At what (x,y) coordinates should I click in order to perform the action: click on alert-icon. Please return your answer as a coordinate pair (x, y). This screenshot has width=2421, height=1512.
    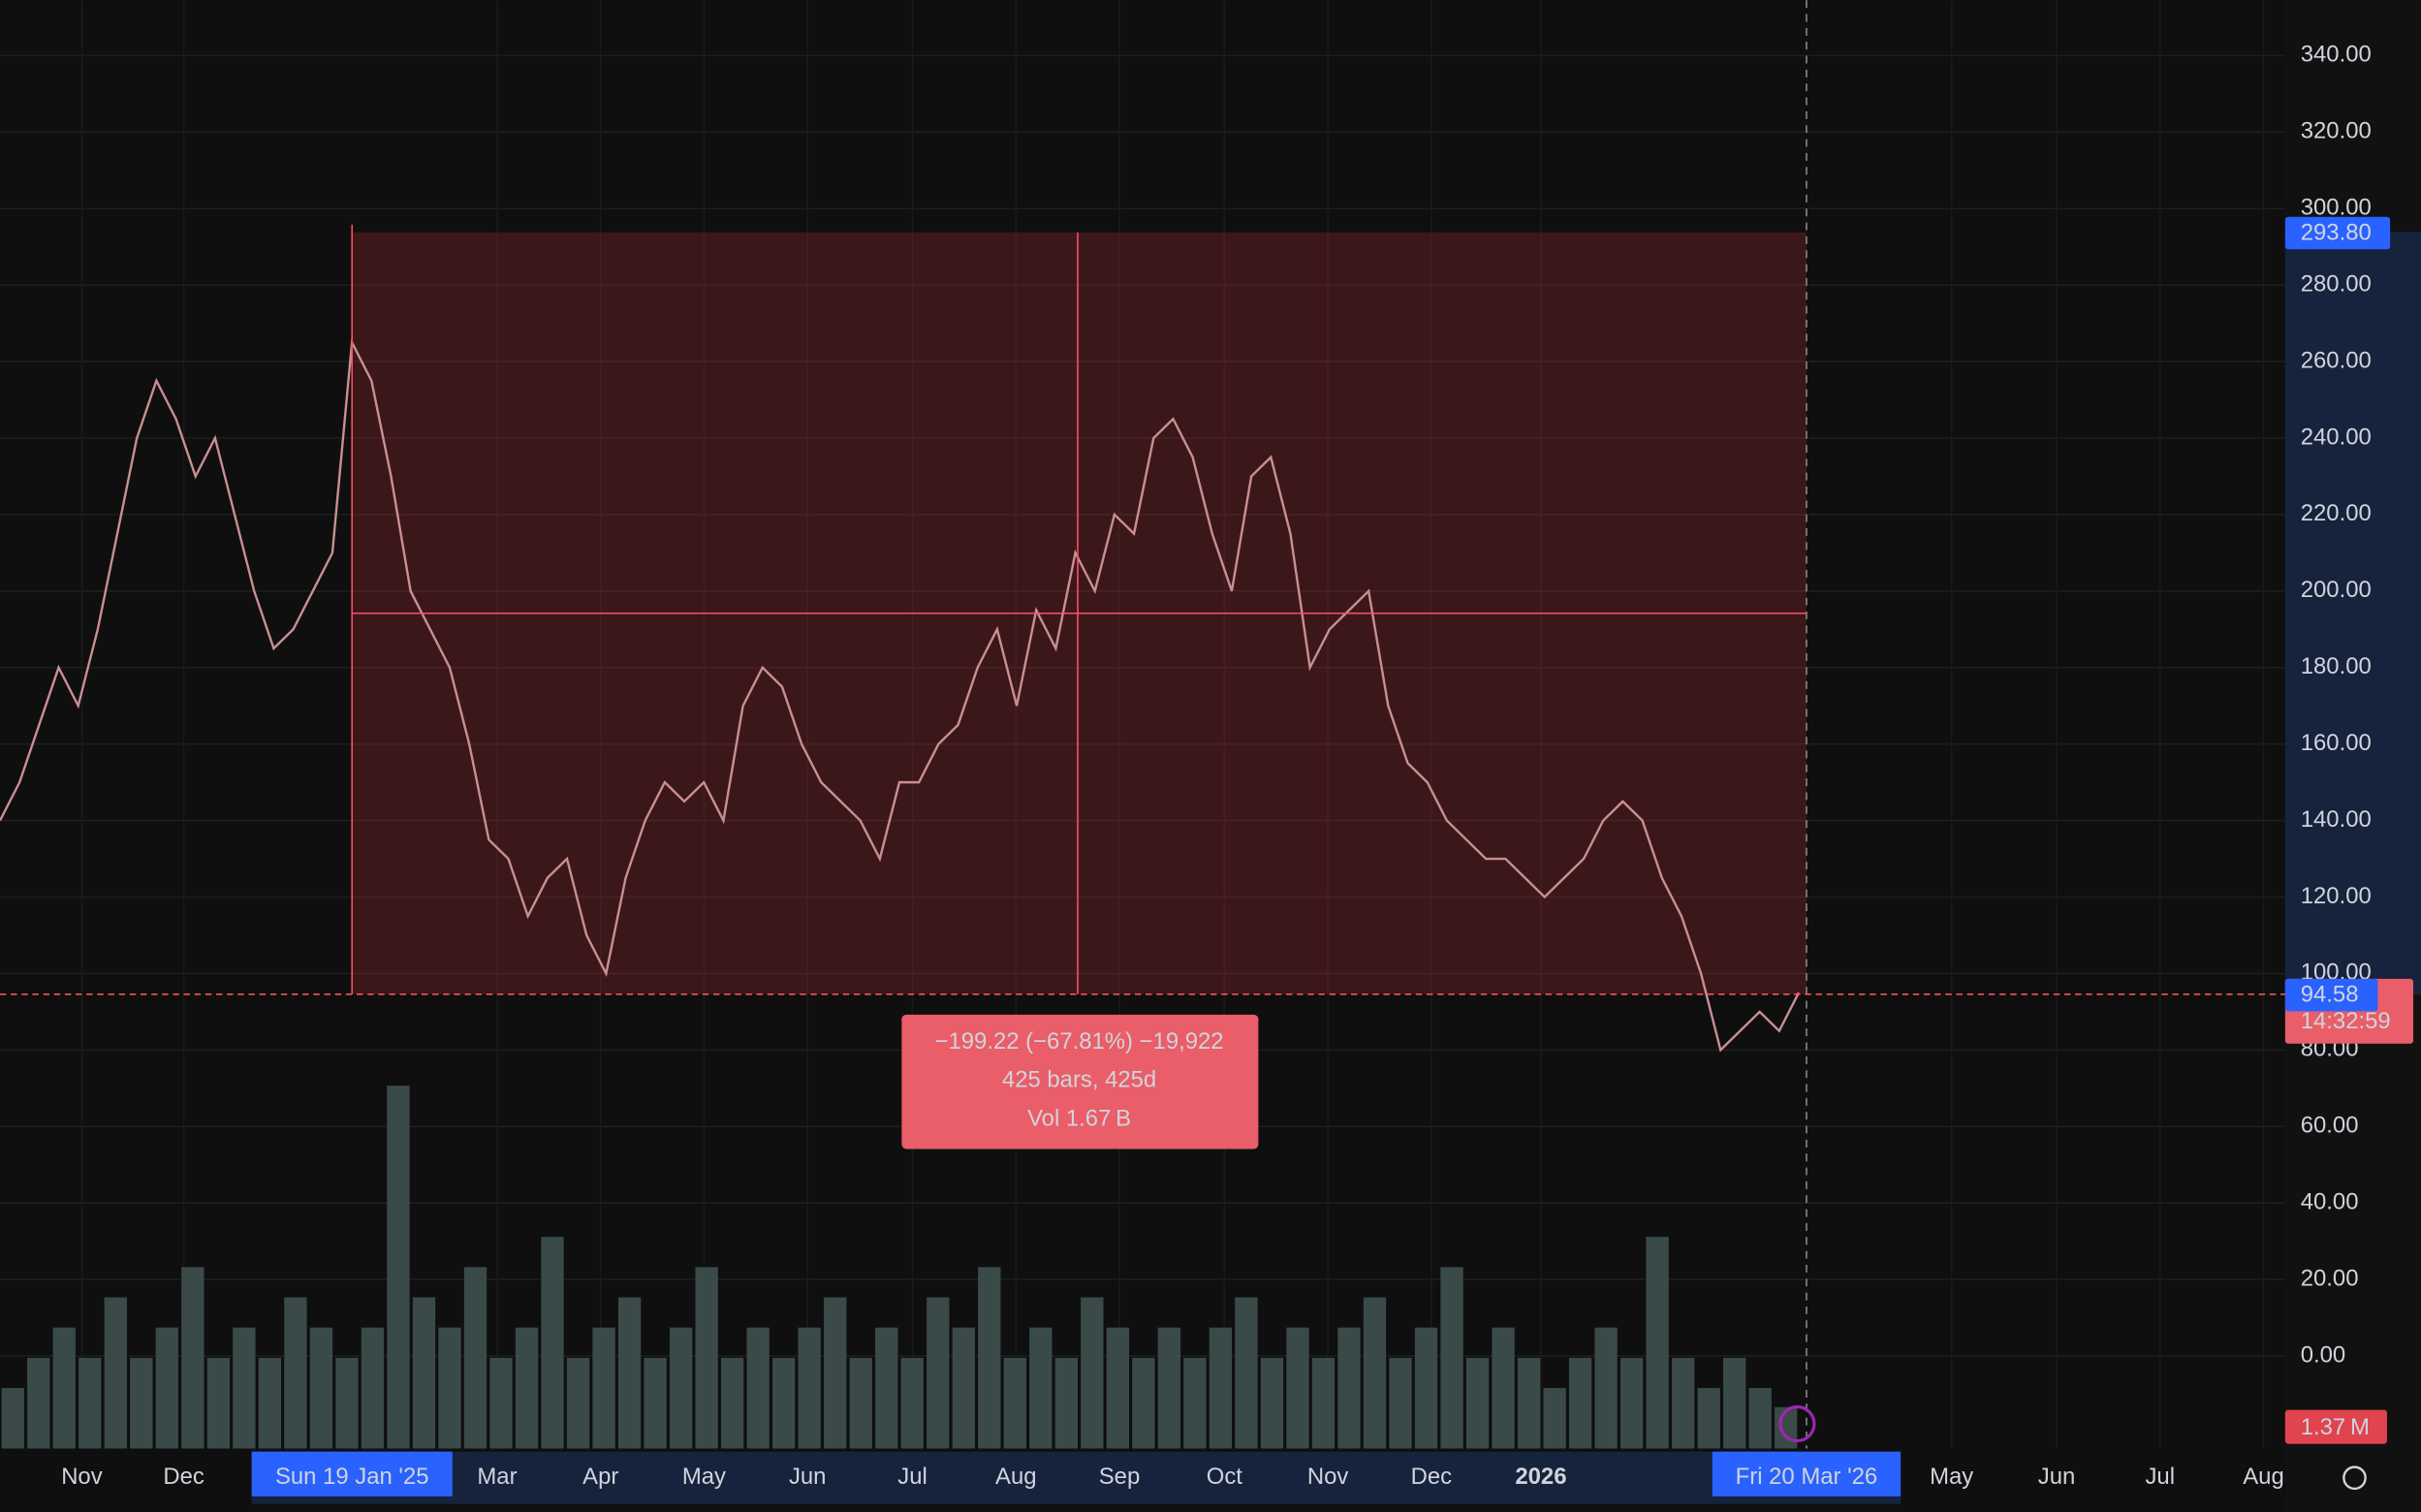
    Looking at the image, I should click on (1797, 1424).